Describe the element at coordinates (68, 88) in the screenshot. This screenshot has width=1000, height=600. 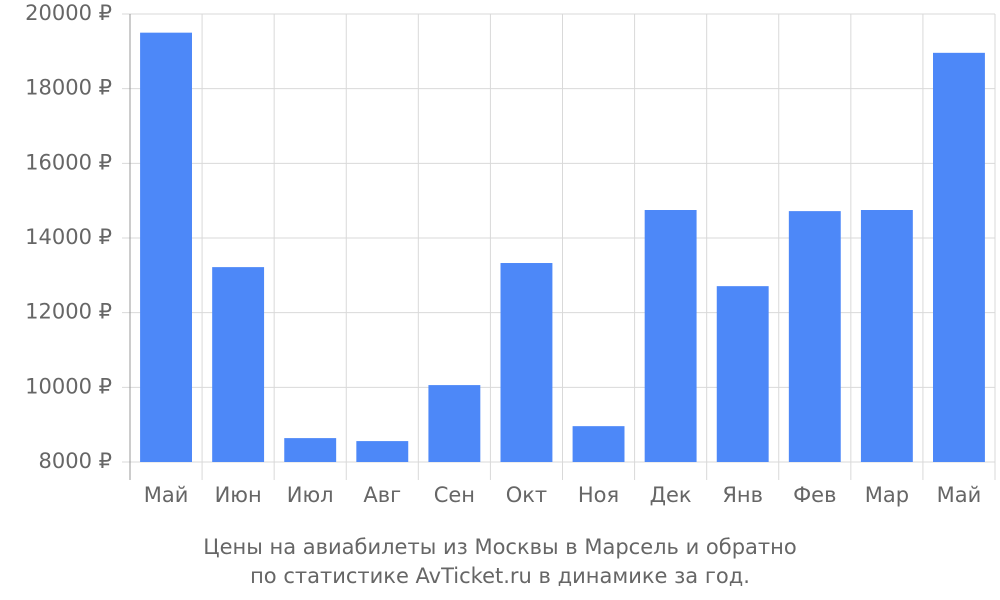
I see `y-tick-label: 18000 ₽` at that location.